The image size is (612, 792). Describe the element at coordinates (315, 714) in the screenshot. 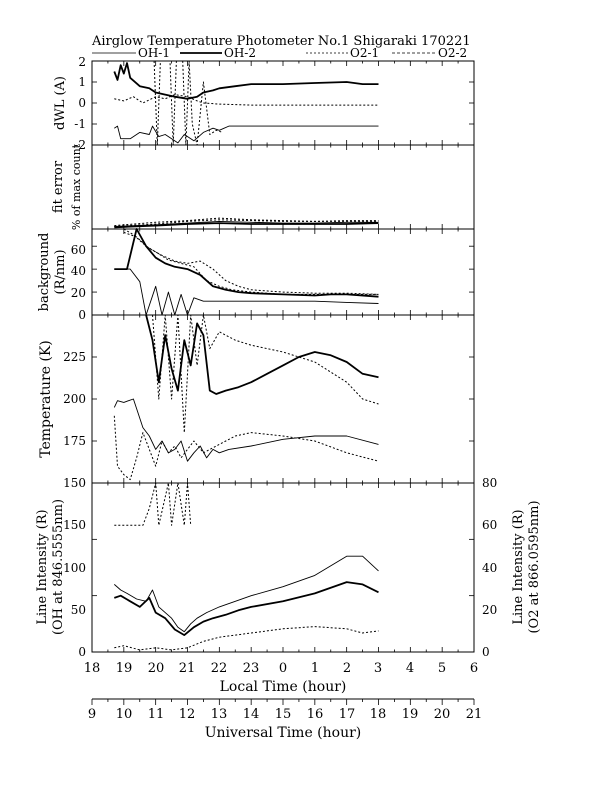

I see `xtick-label-universal: 16` at that location.